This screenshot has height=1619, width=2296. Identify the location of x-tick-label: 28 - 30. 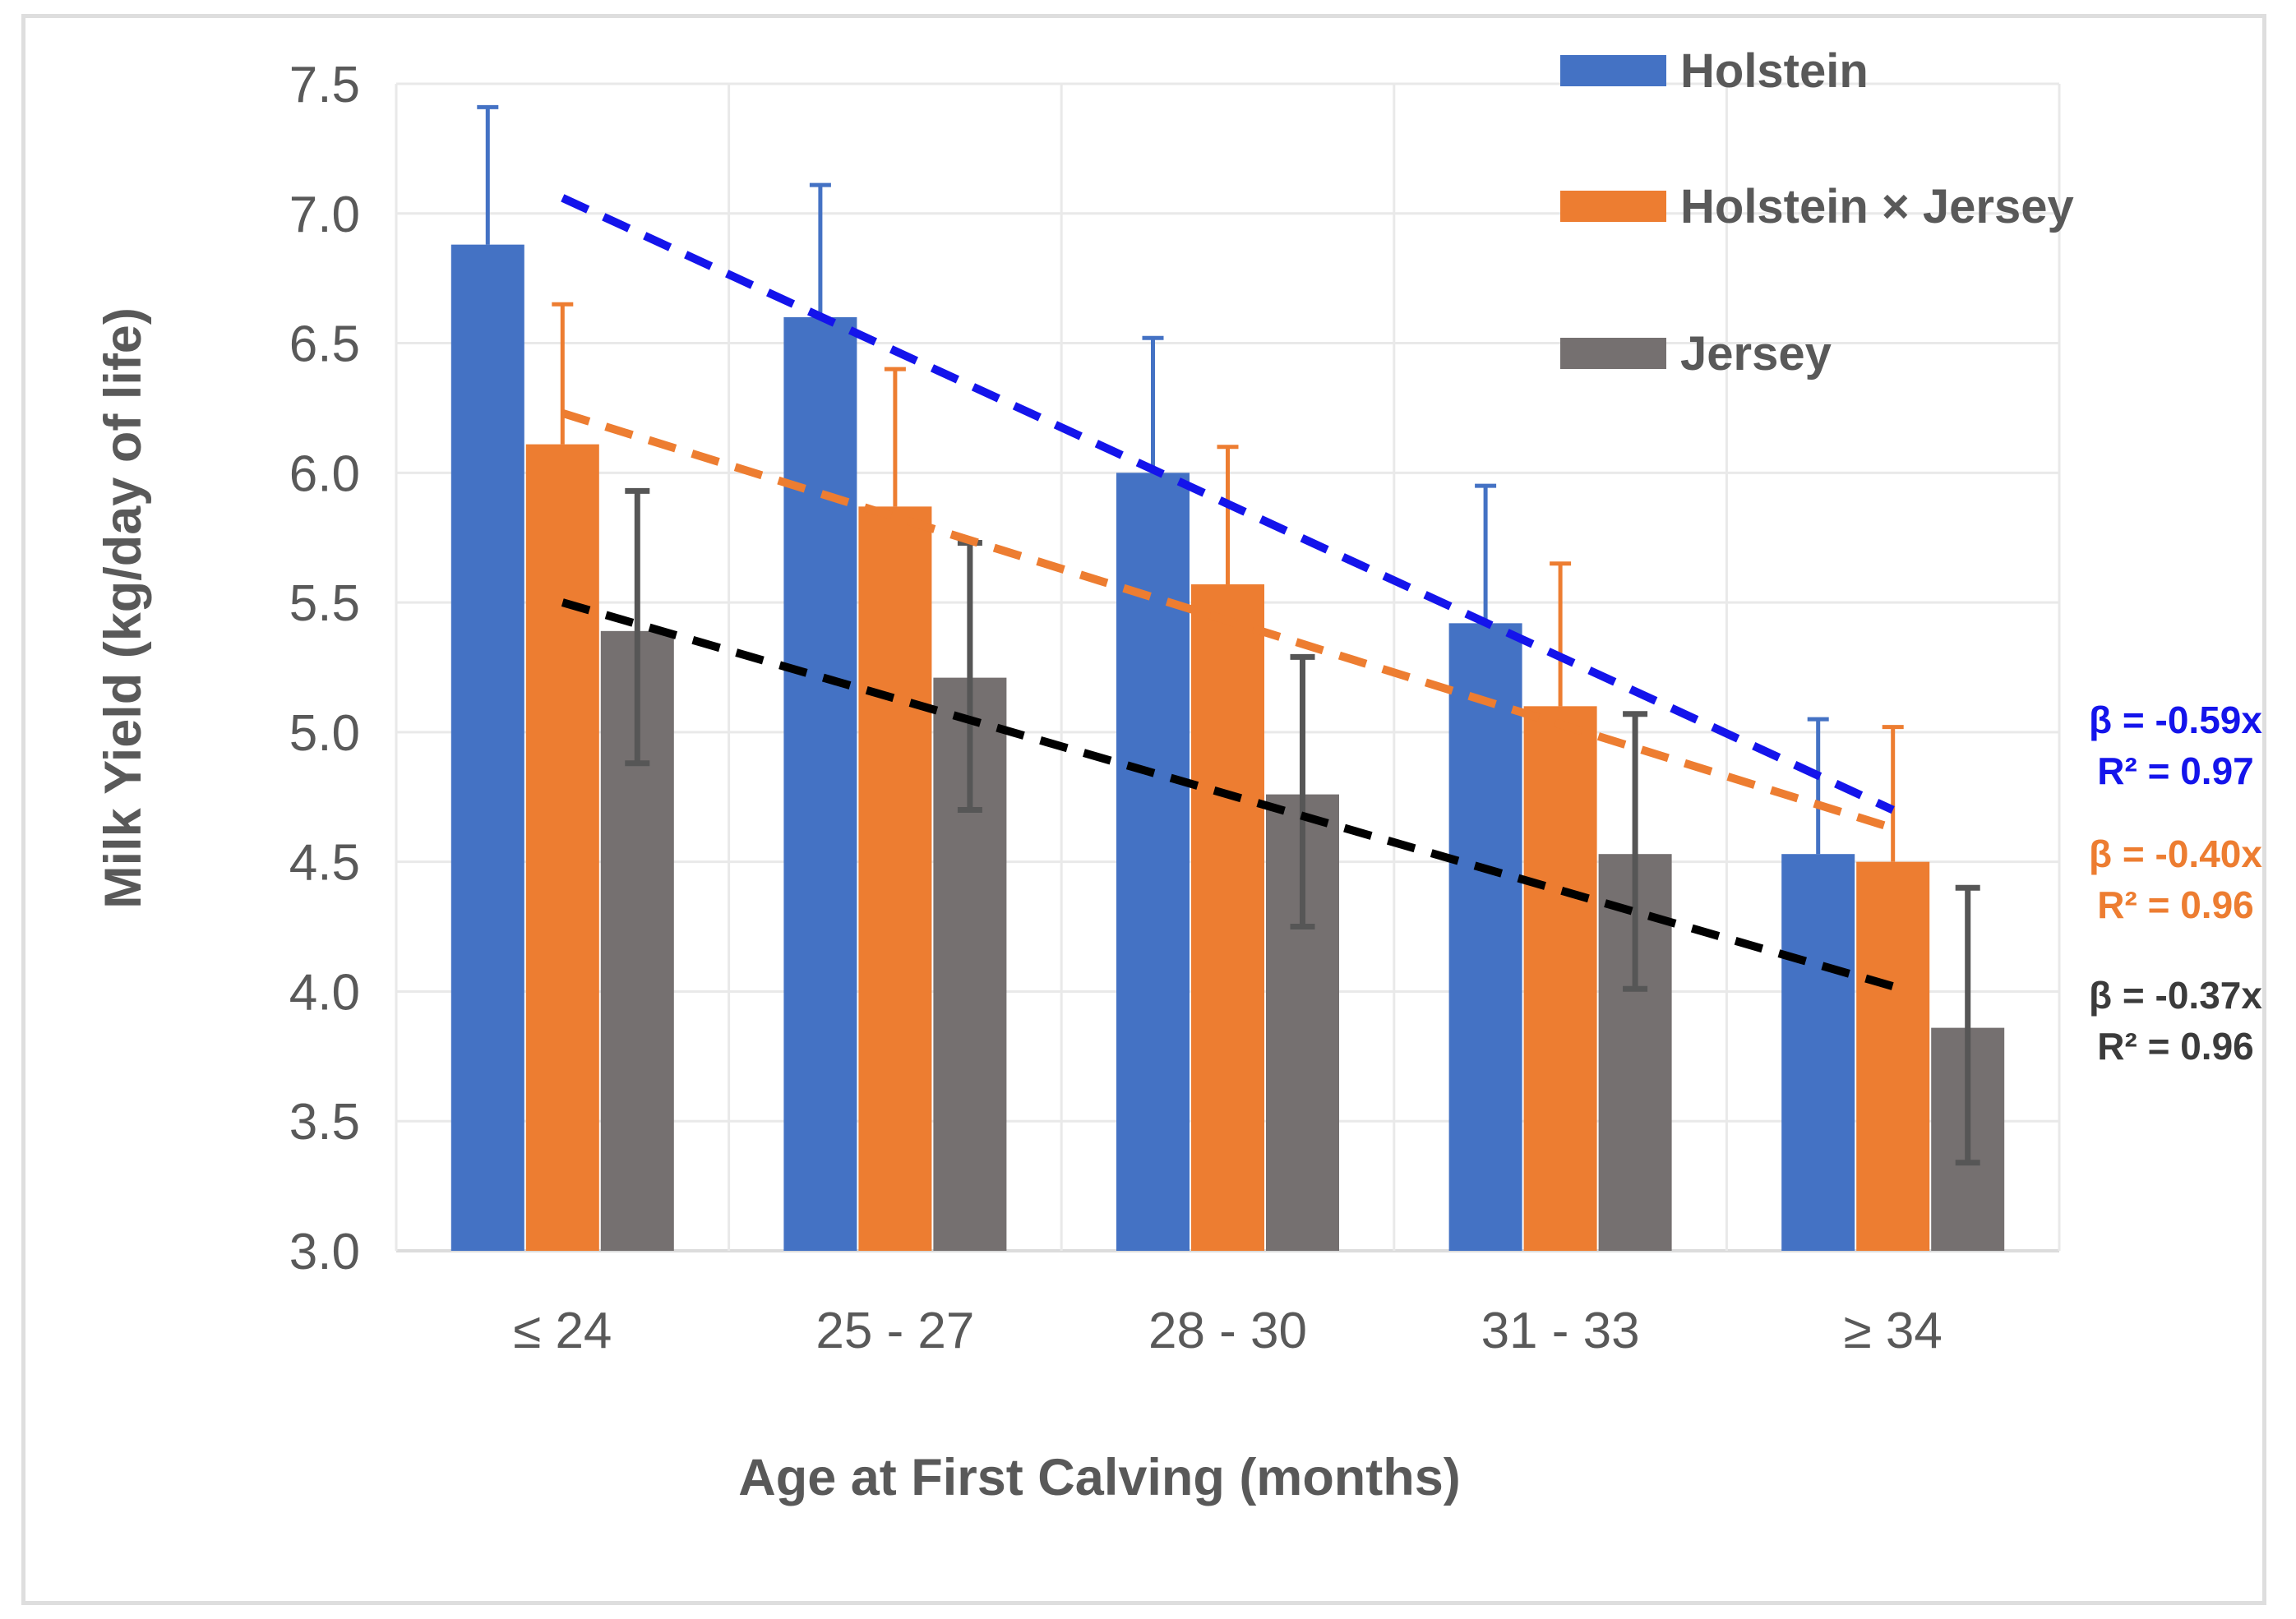
(1227, 1331).